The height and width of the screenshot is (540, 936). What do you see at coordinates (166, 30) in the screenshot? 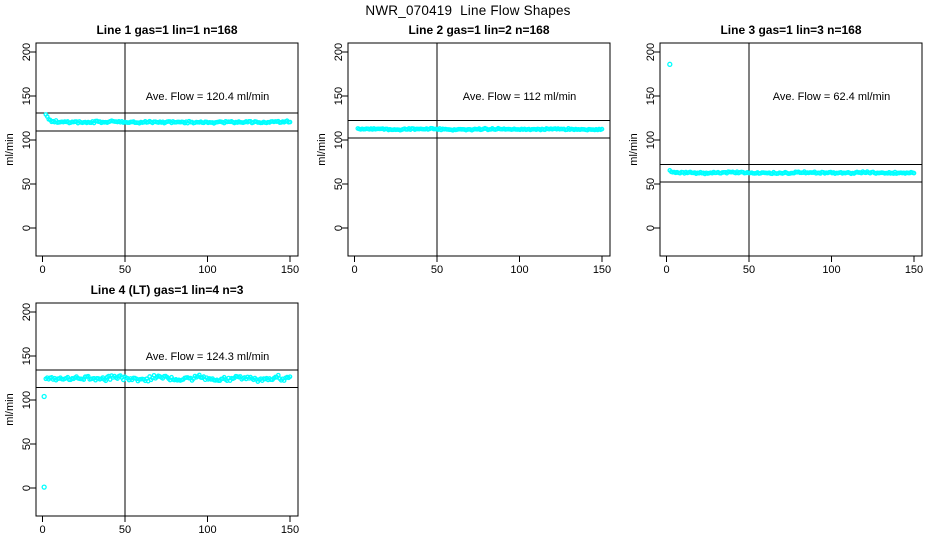
I see `subplot-title: Line 1 gas=1 lin=1 n=168` at bounding box center [166, 30].